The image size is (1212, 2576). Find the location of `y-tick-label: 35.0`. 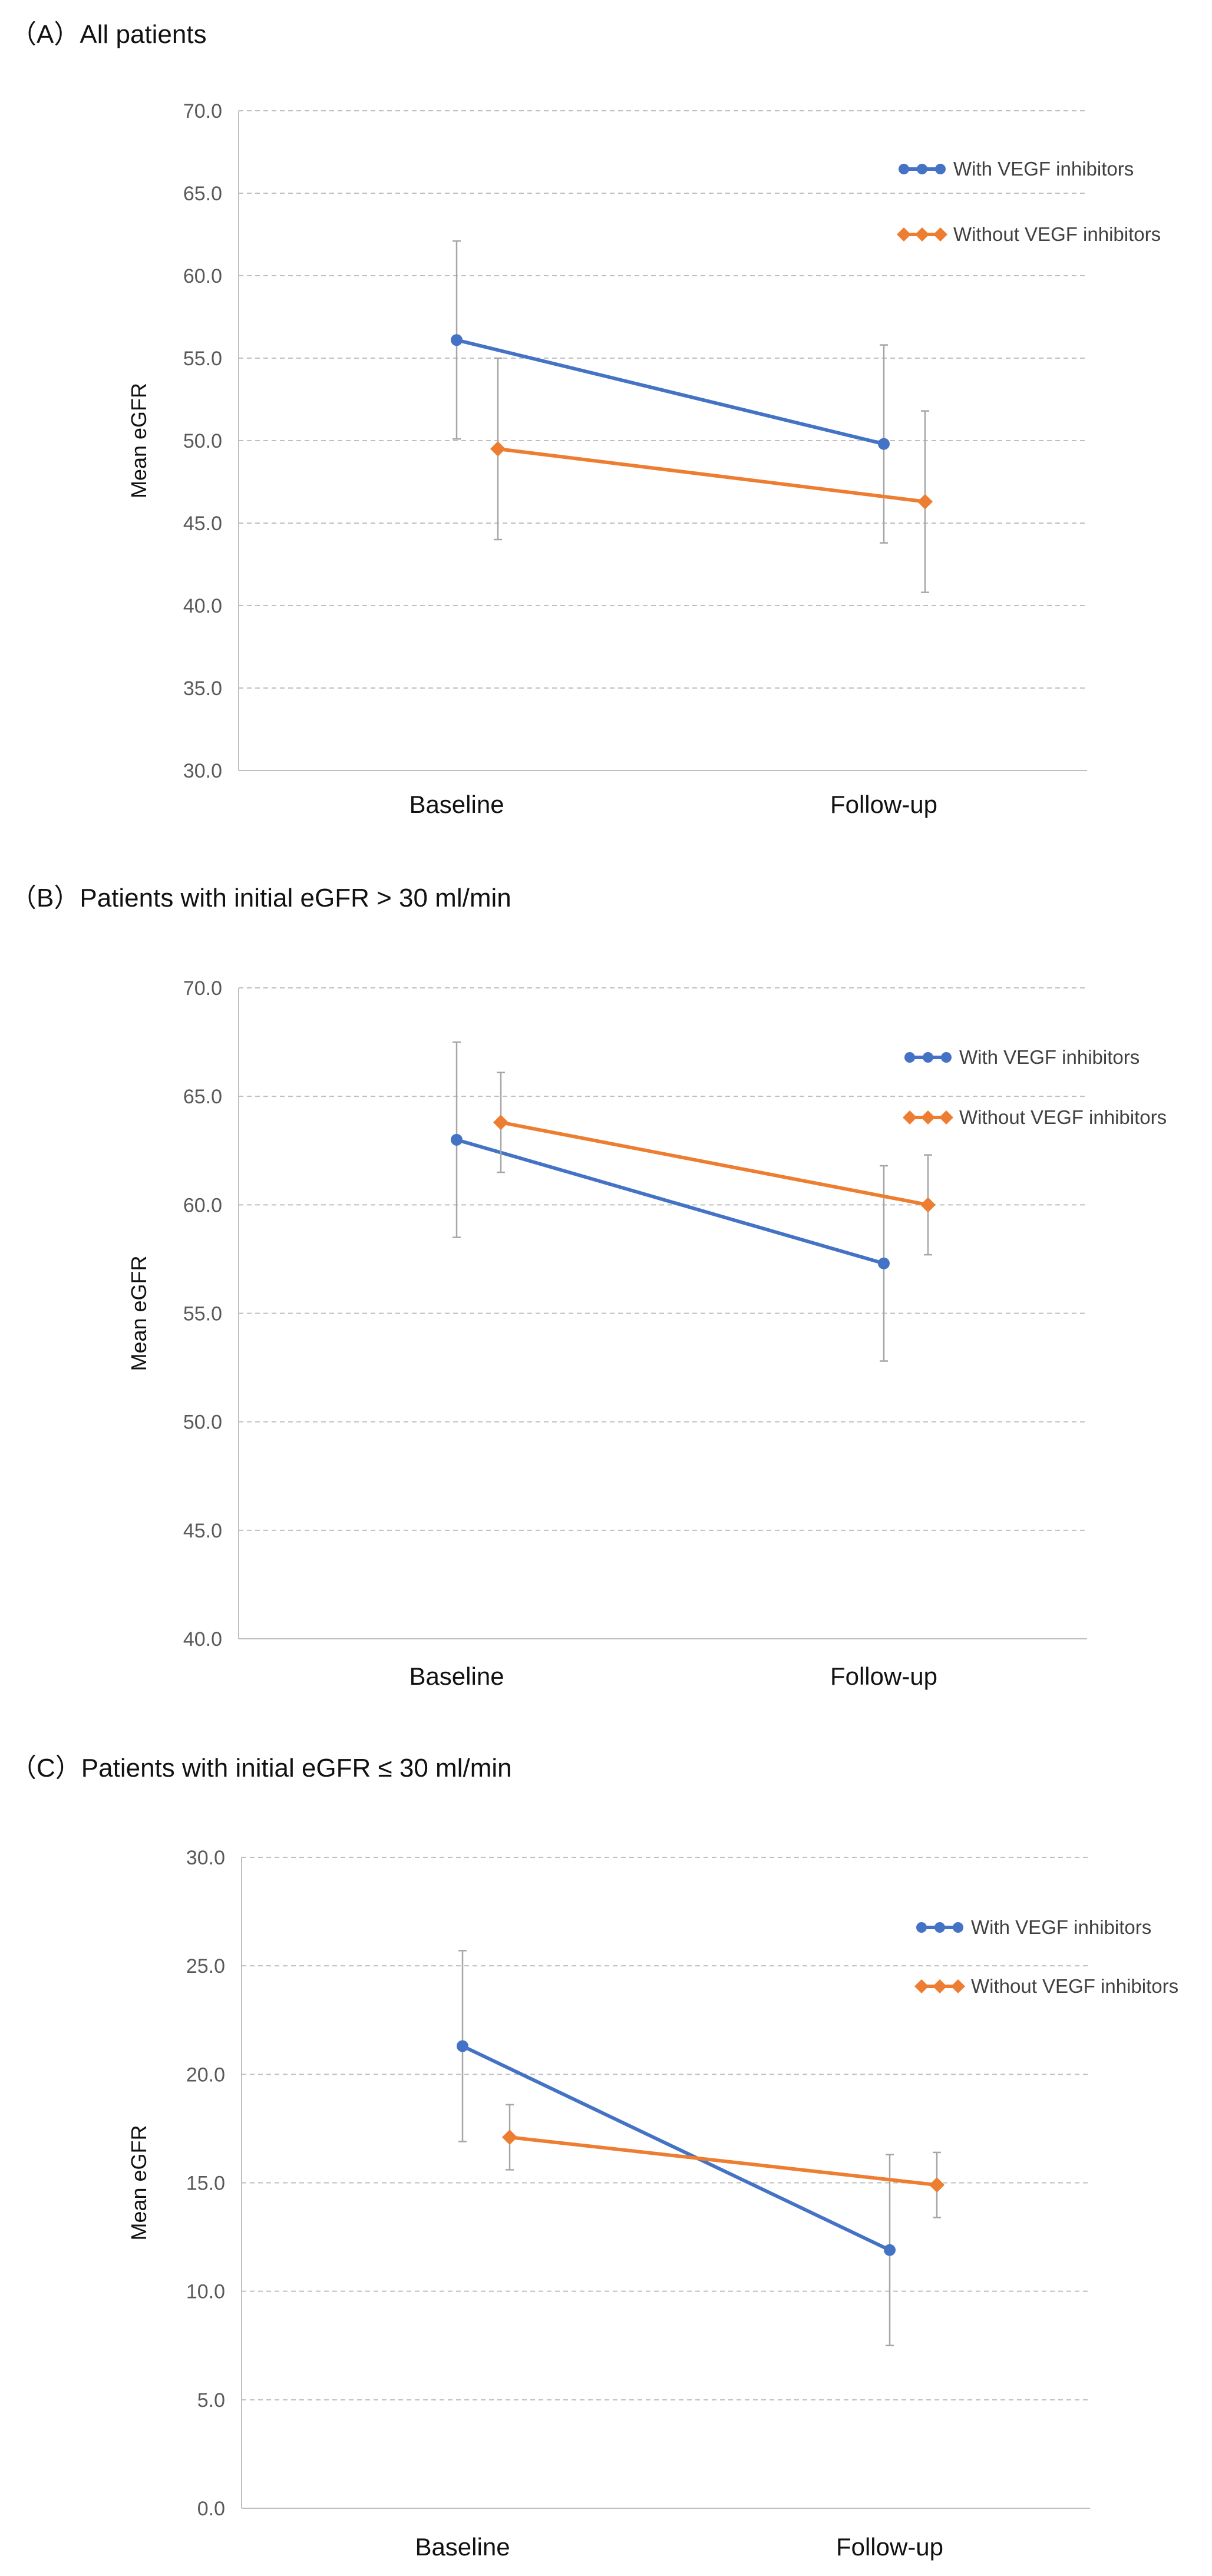

y-tick-label: 35.0 is located at coordinates (202, 688).